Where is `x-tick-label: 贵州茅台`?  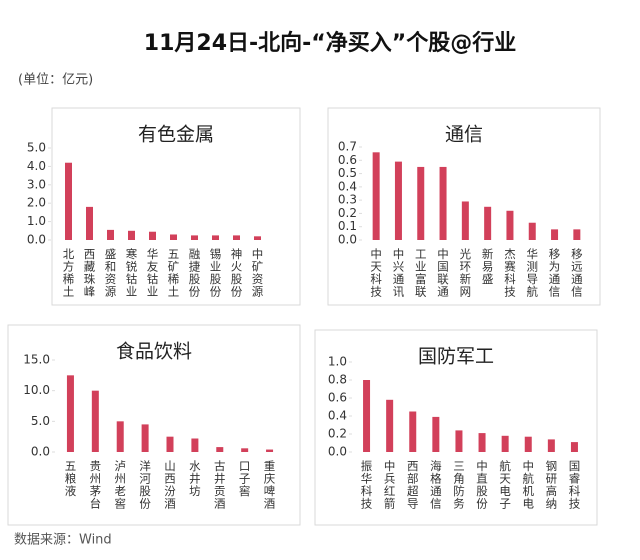 x-tick-label: 贵州茅台 is located at coordinates (95, 485).